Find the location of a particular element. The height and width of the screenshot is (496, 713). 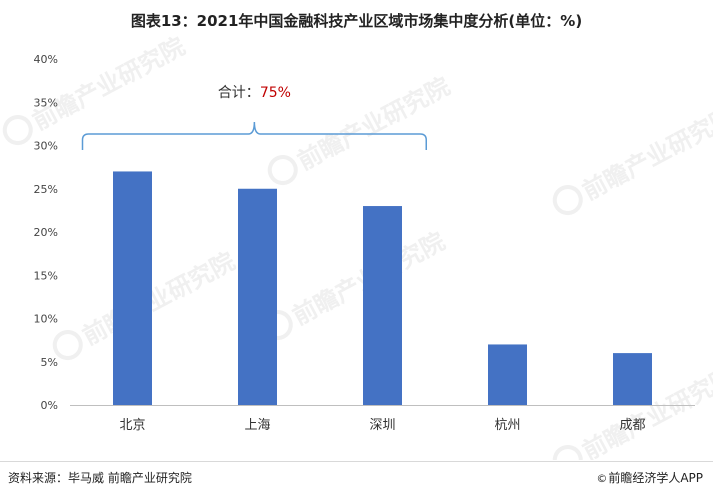

y-tick-label: 0% is located at coordinates (49, 405).